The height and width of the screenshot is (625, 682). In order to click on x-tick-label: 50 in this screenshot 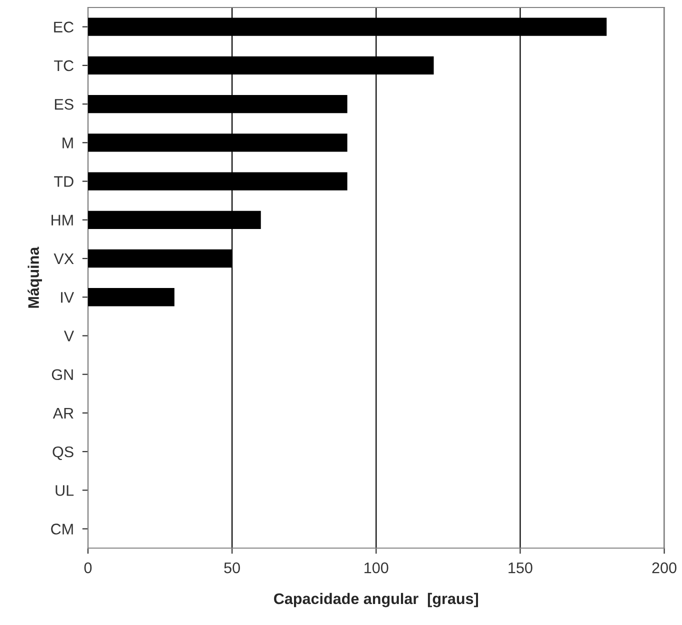, I will do `click(232, 568)`.